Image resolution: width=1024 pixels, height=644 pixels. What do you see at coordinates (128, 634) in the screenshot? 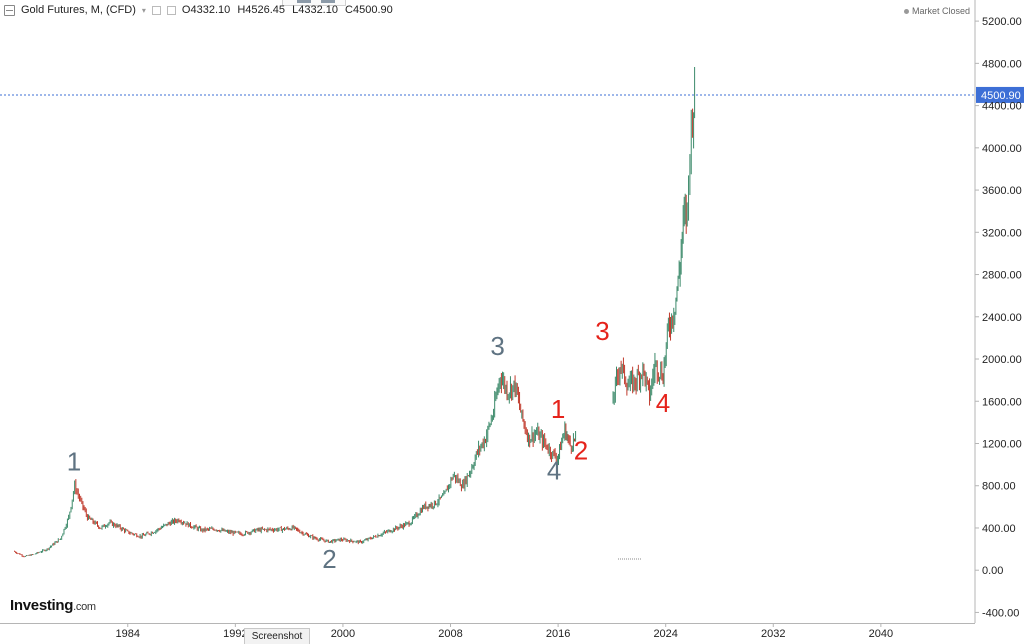
I see `x-tick-label: 1984` at bounding box center [128, 634].